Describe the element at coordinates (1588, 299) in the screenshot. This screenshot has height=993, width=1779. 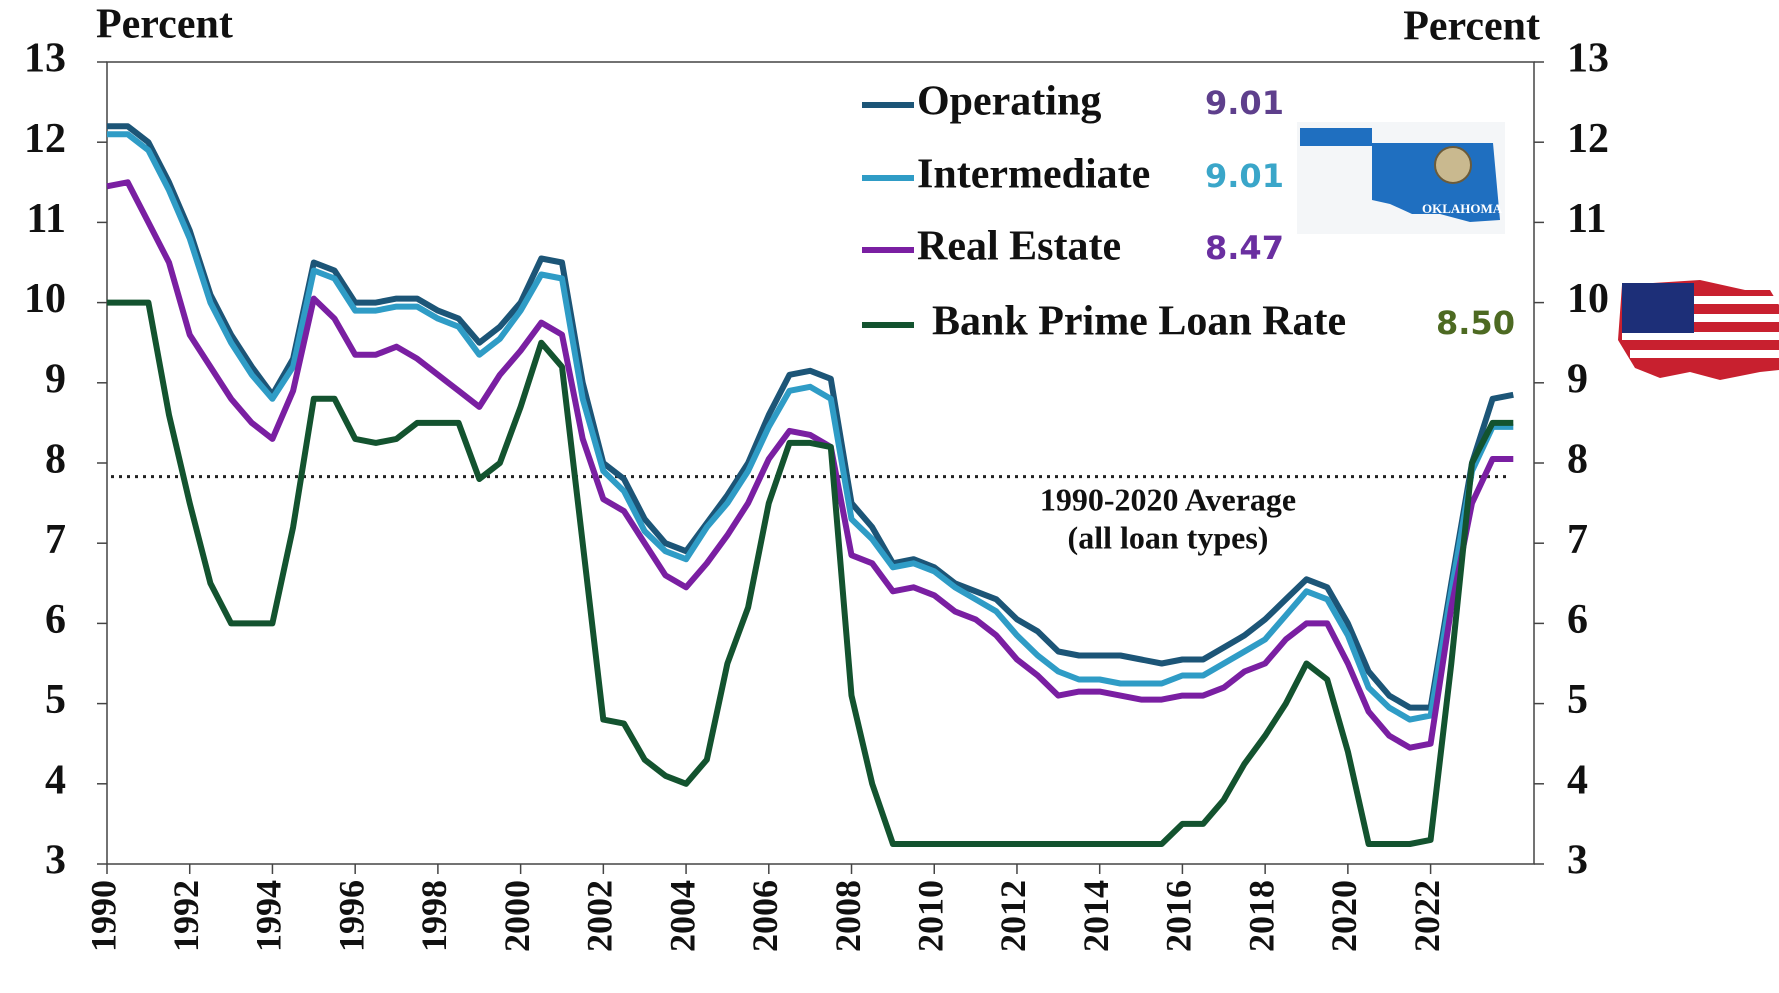
I see `y2-tick-label: 10` at that location.